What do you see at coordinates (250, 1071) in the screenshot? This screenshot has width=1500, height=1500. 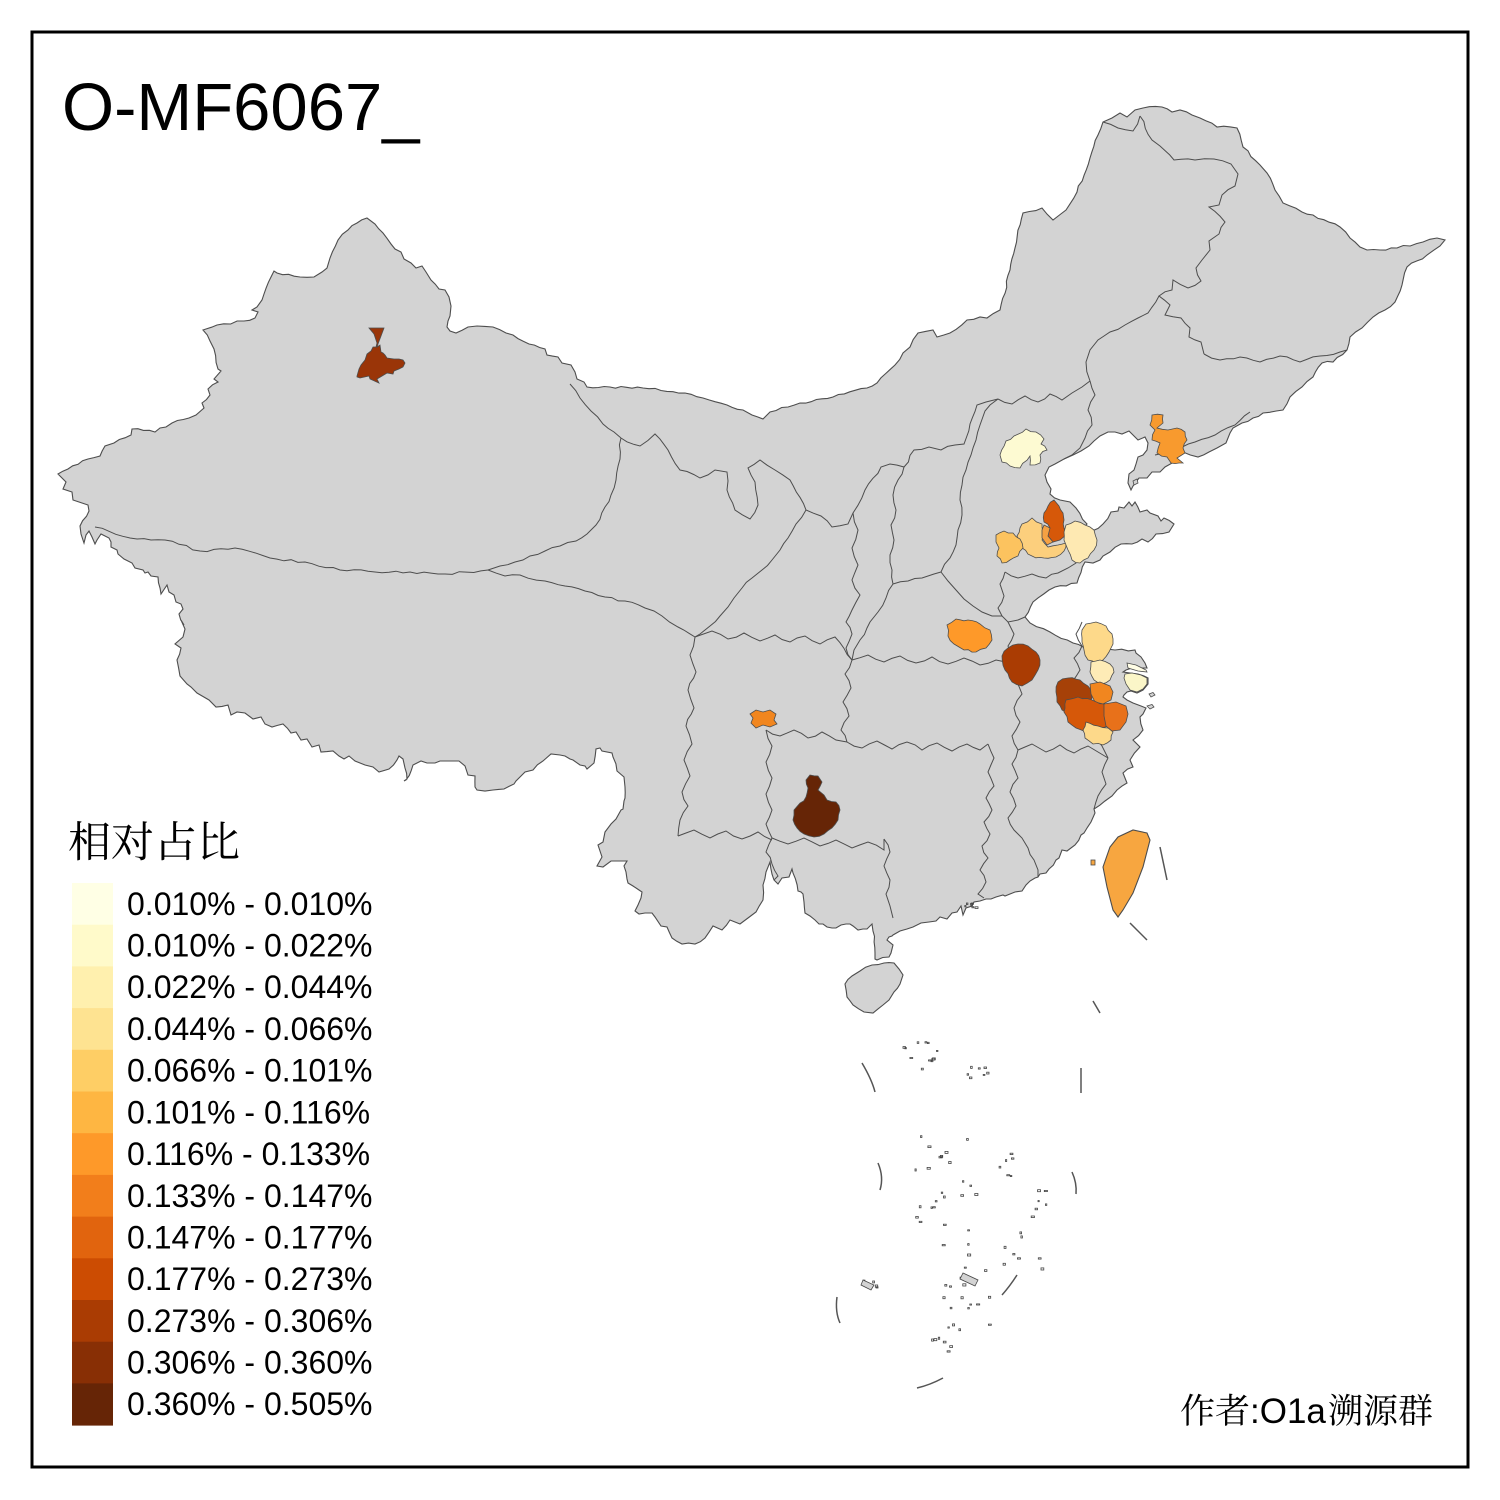 I see `svg-text: 0.066% - 0.101%` at bounding box center [250, 1071].